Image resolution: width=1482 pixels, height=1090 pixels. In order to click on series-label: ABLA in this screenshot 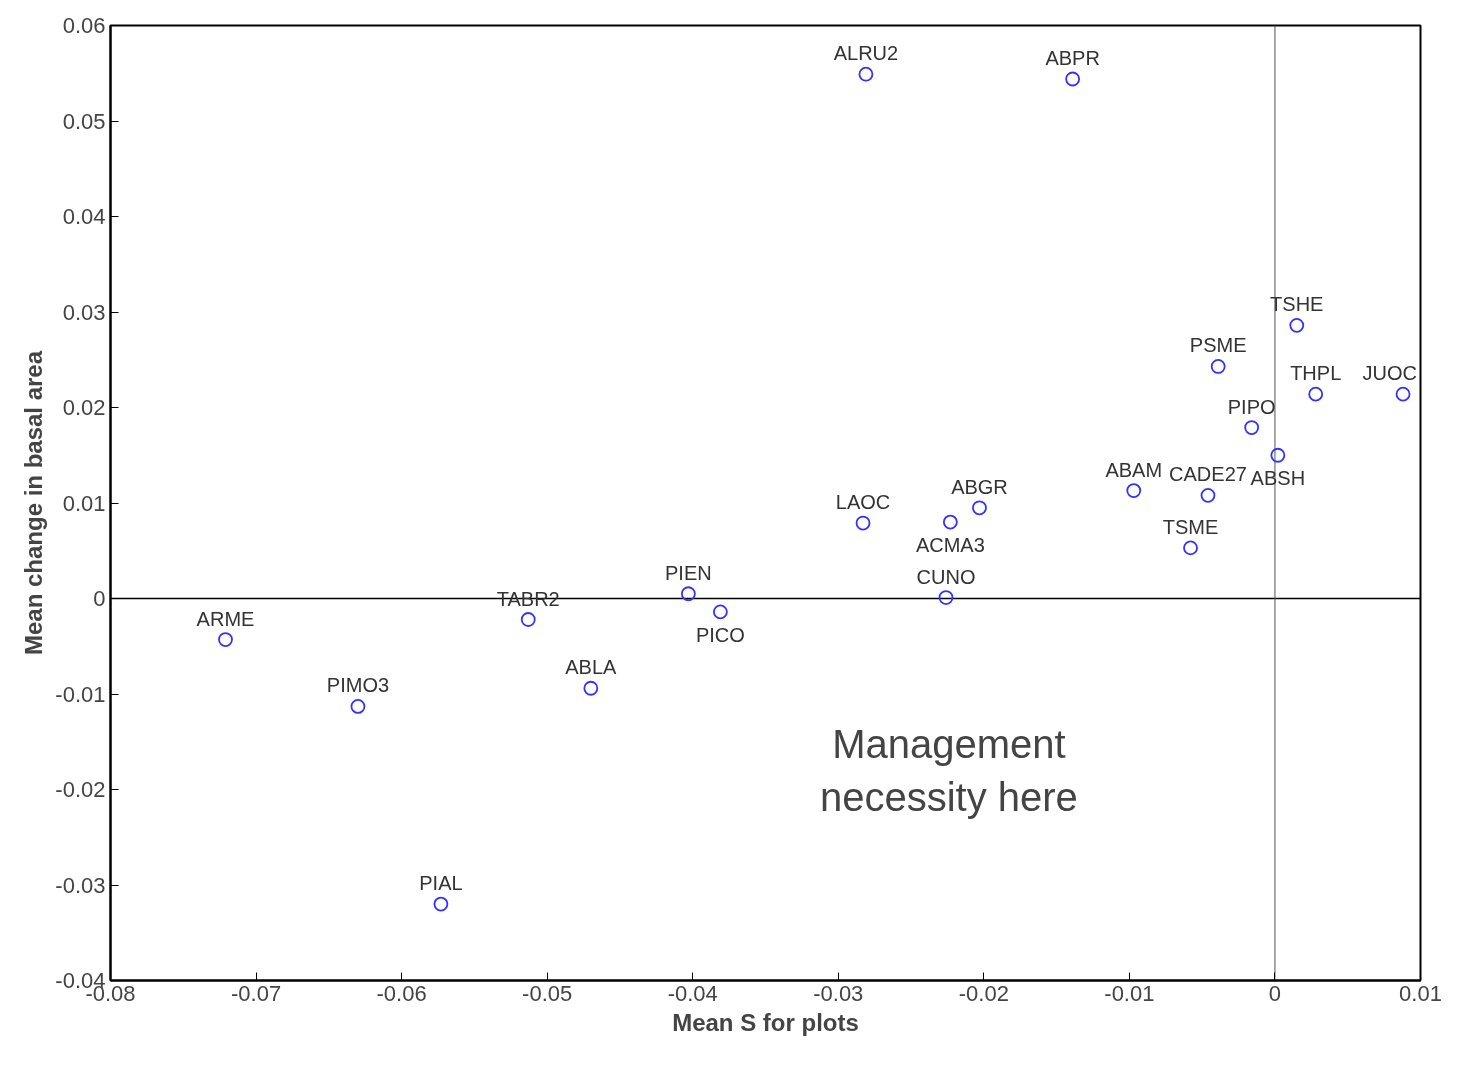, I will do `click(591, 667)`.